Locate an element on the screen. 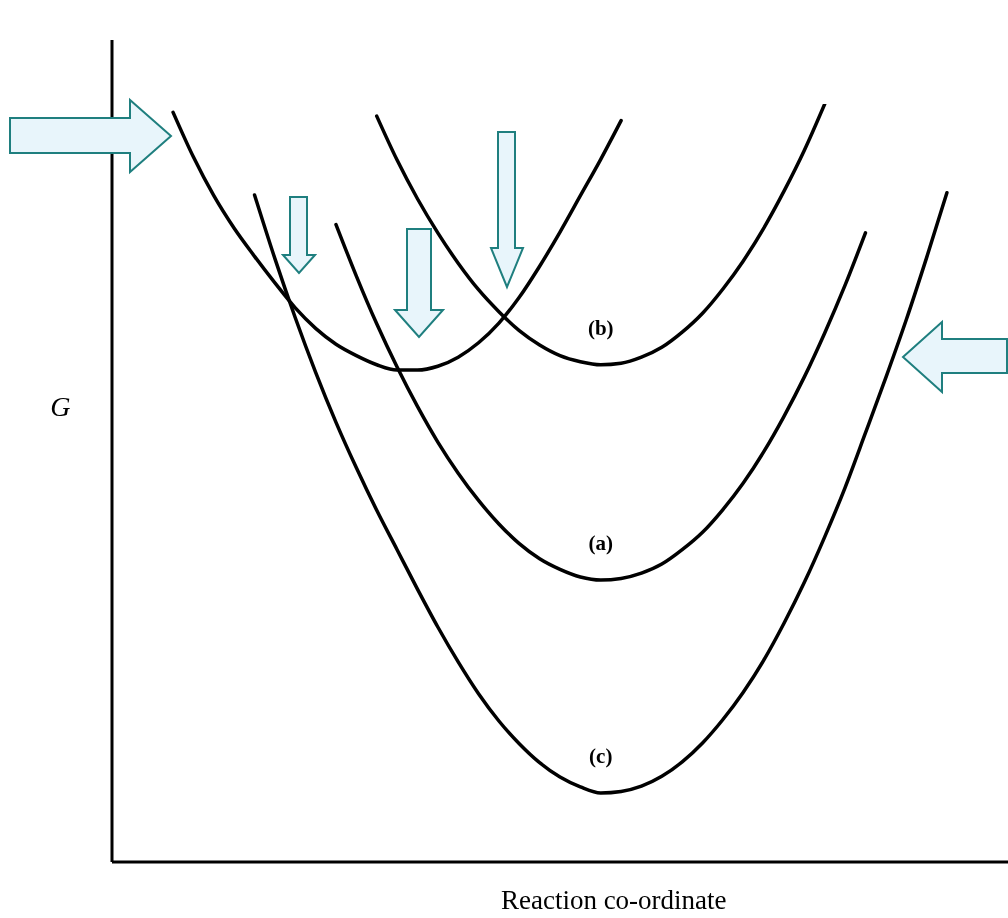  series-label: (a) is located at coordinates (600, 543).